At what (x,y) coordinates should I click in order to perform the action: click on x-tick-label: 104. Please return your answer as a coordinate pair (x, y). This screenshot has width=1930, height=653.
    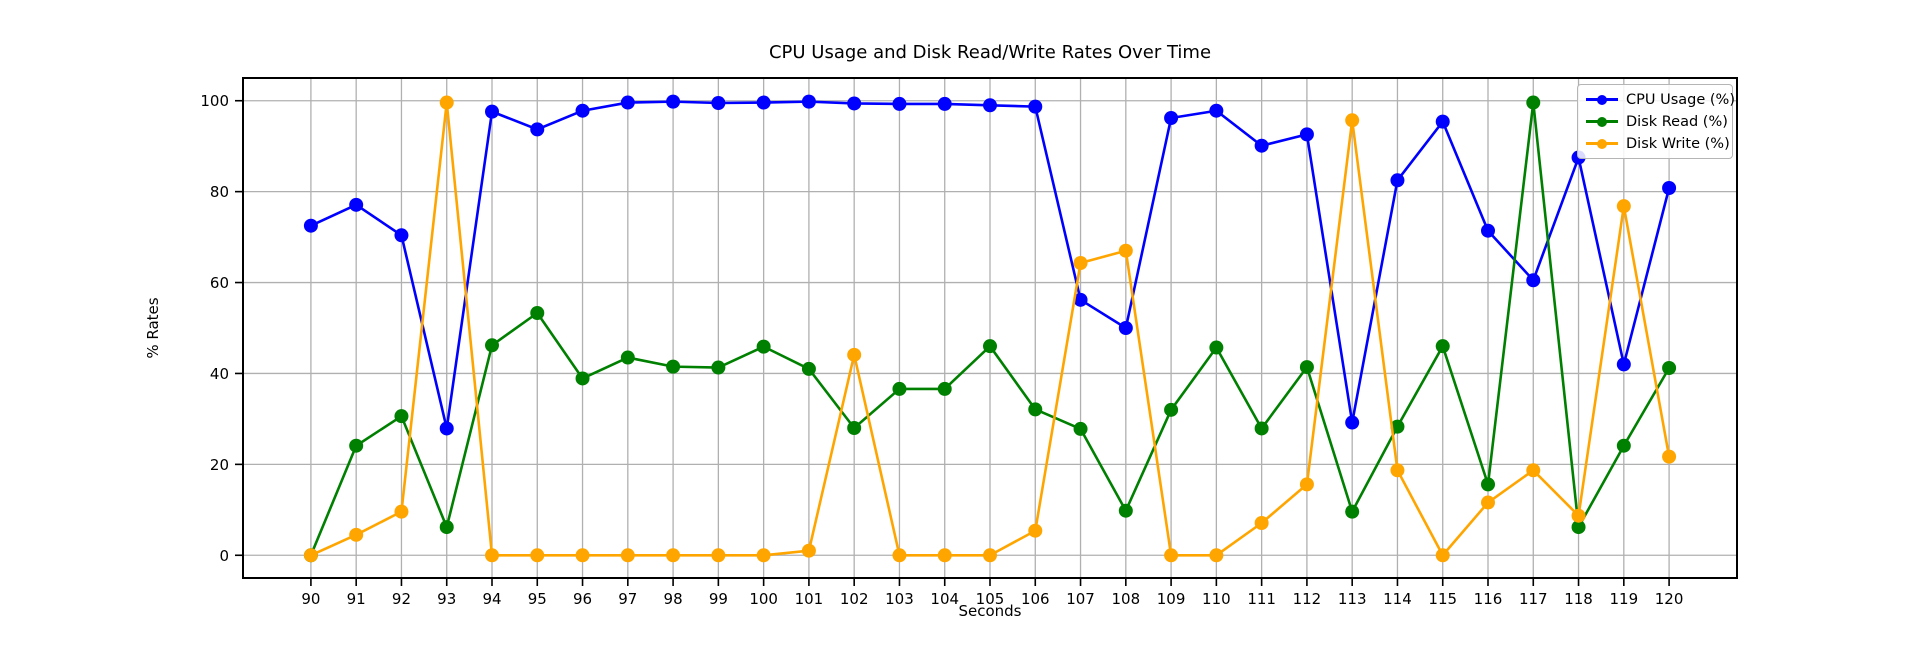
    Looking at the image, I should click on (944, 599).